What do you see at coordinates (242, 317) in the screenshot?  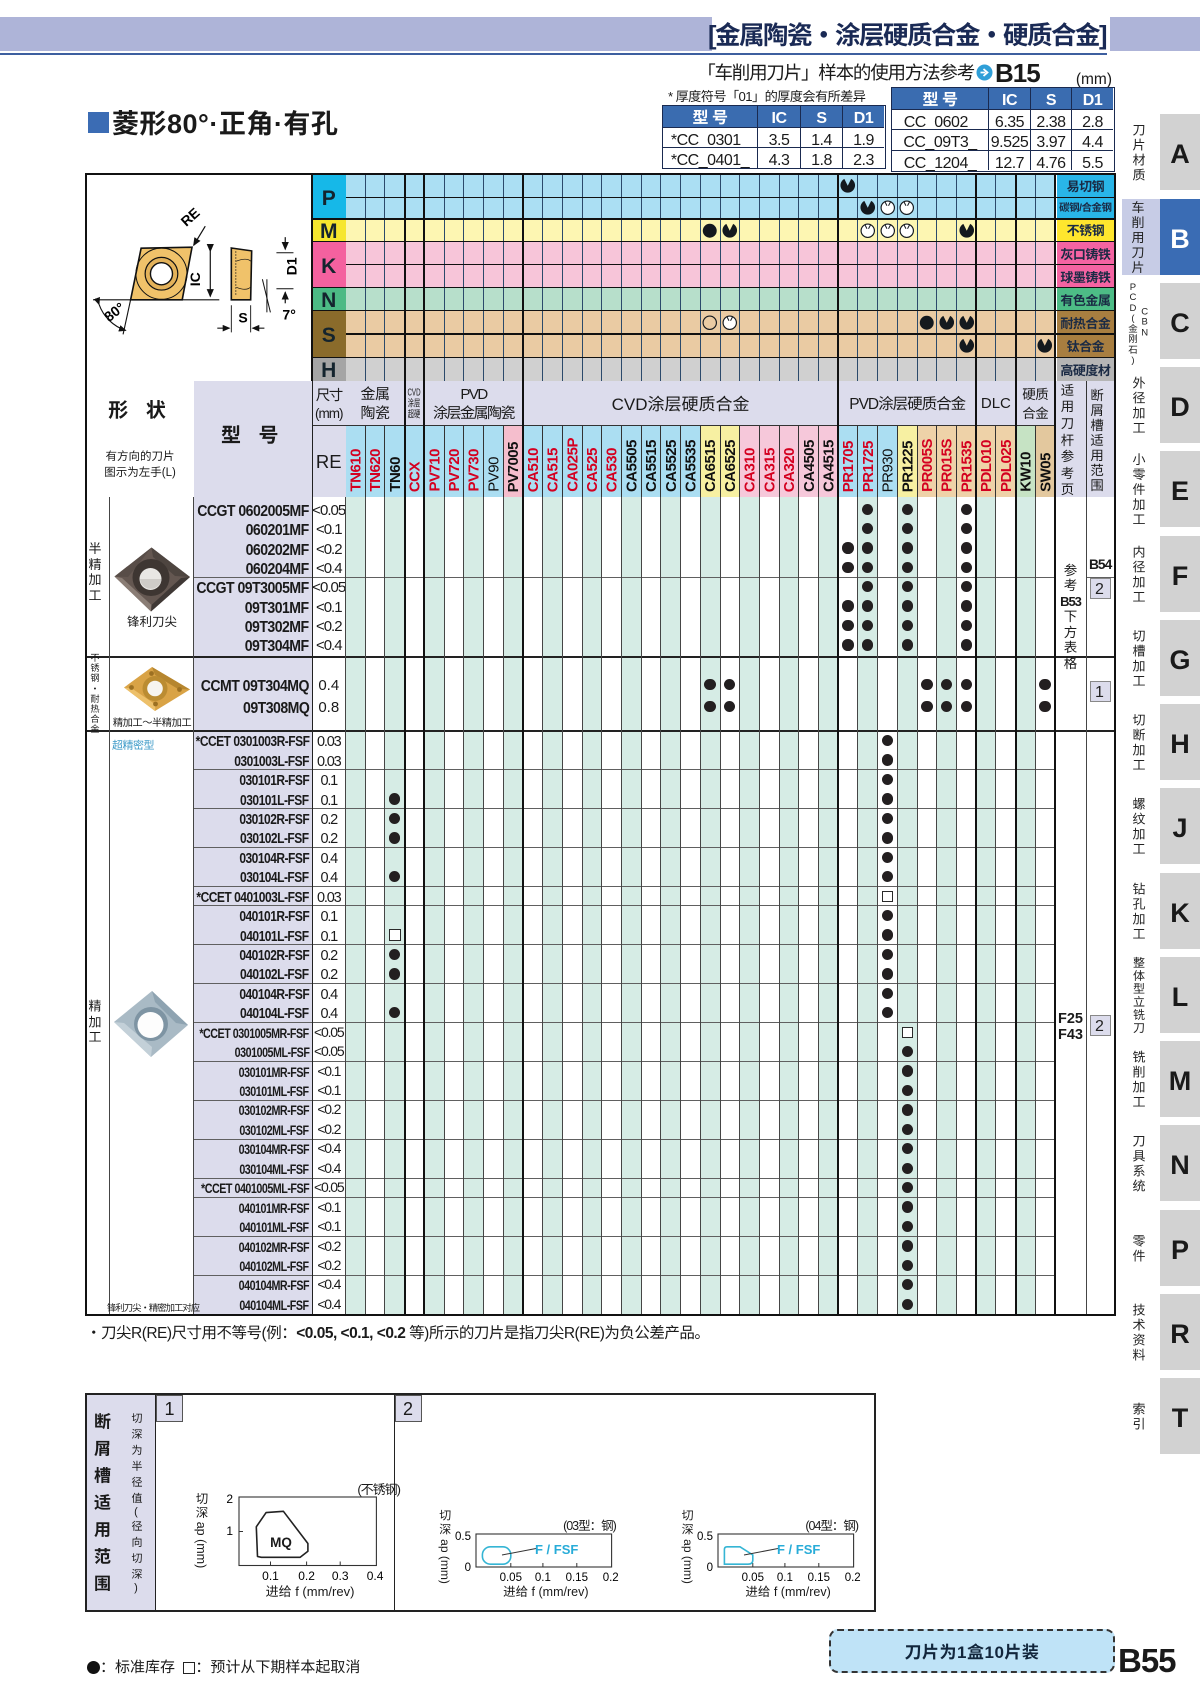 I see `svg-text: S` at bounding box center [242, 317].